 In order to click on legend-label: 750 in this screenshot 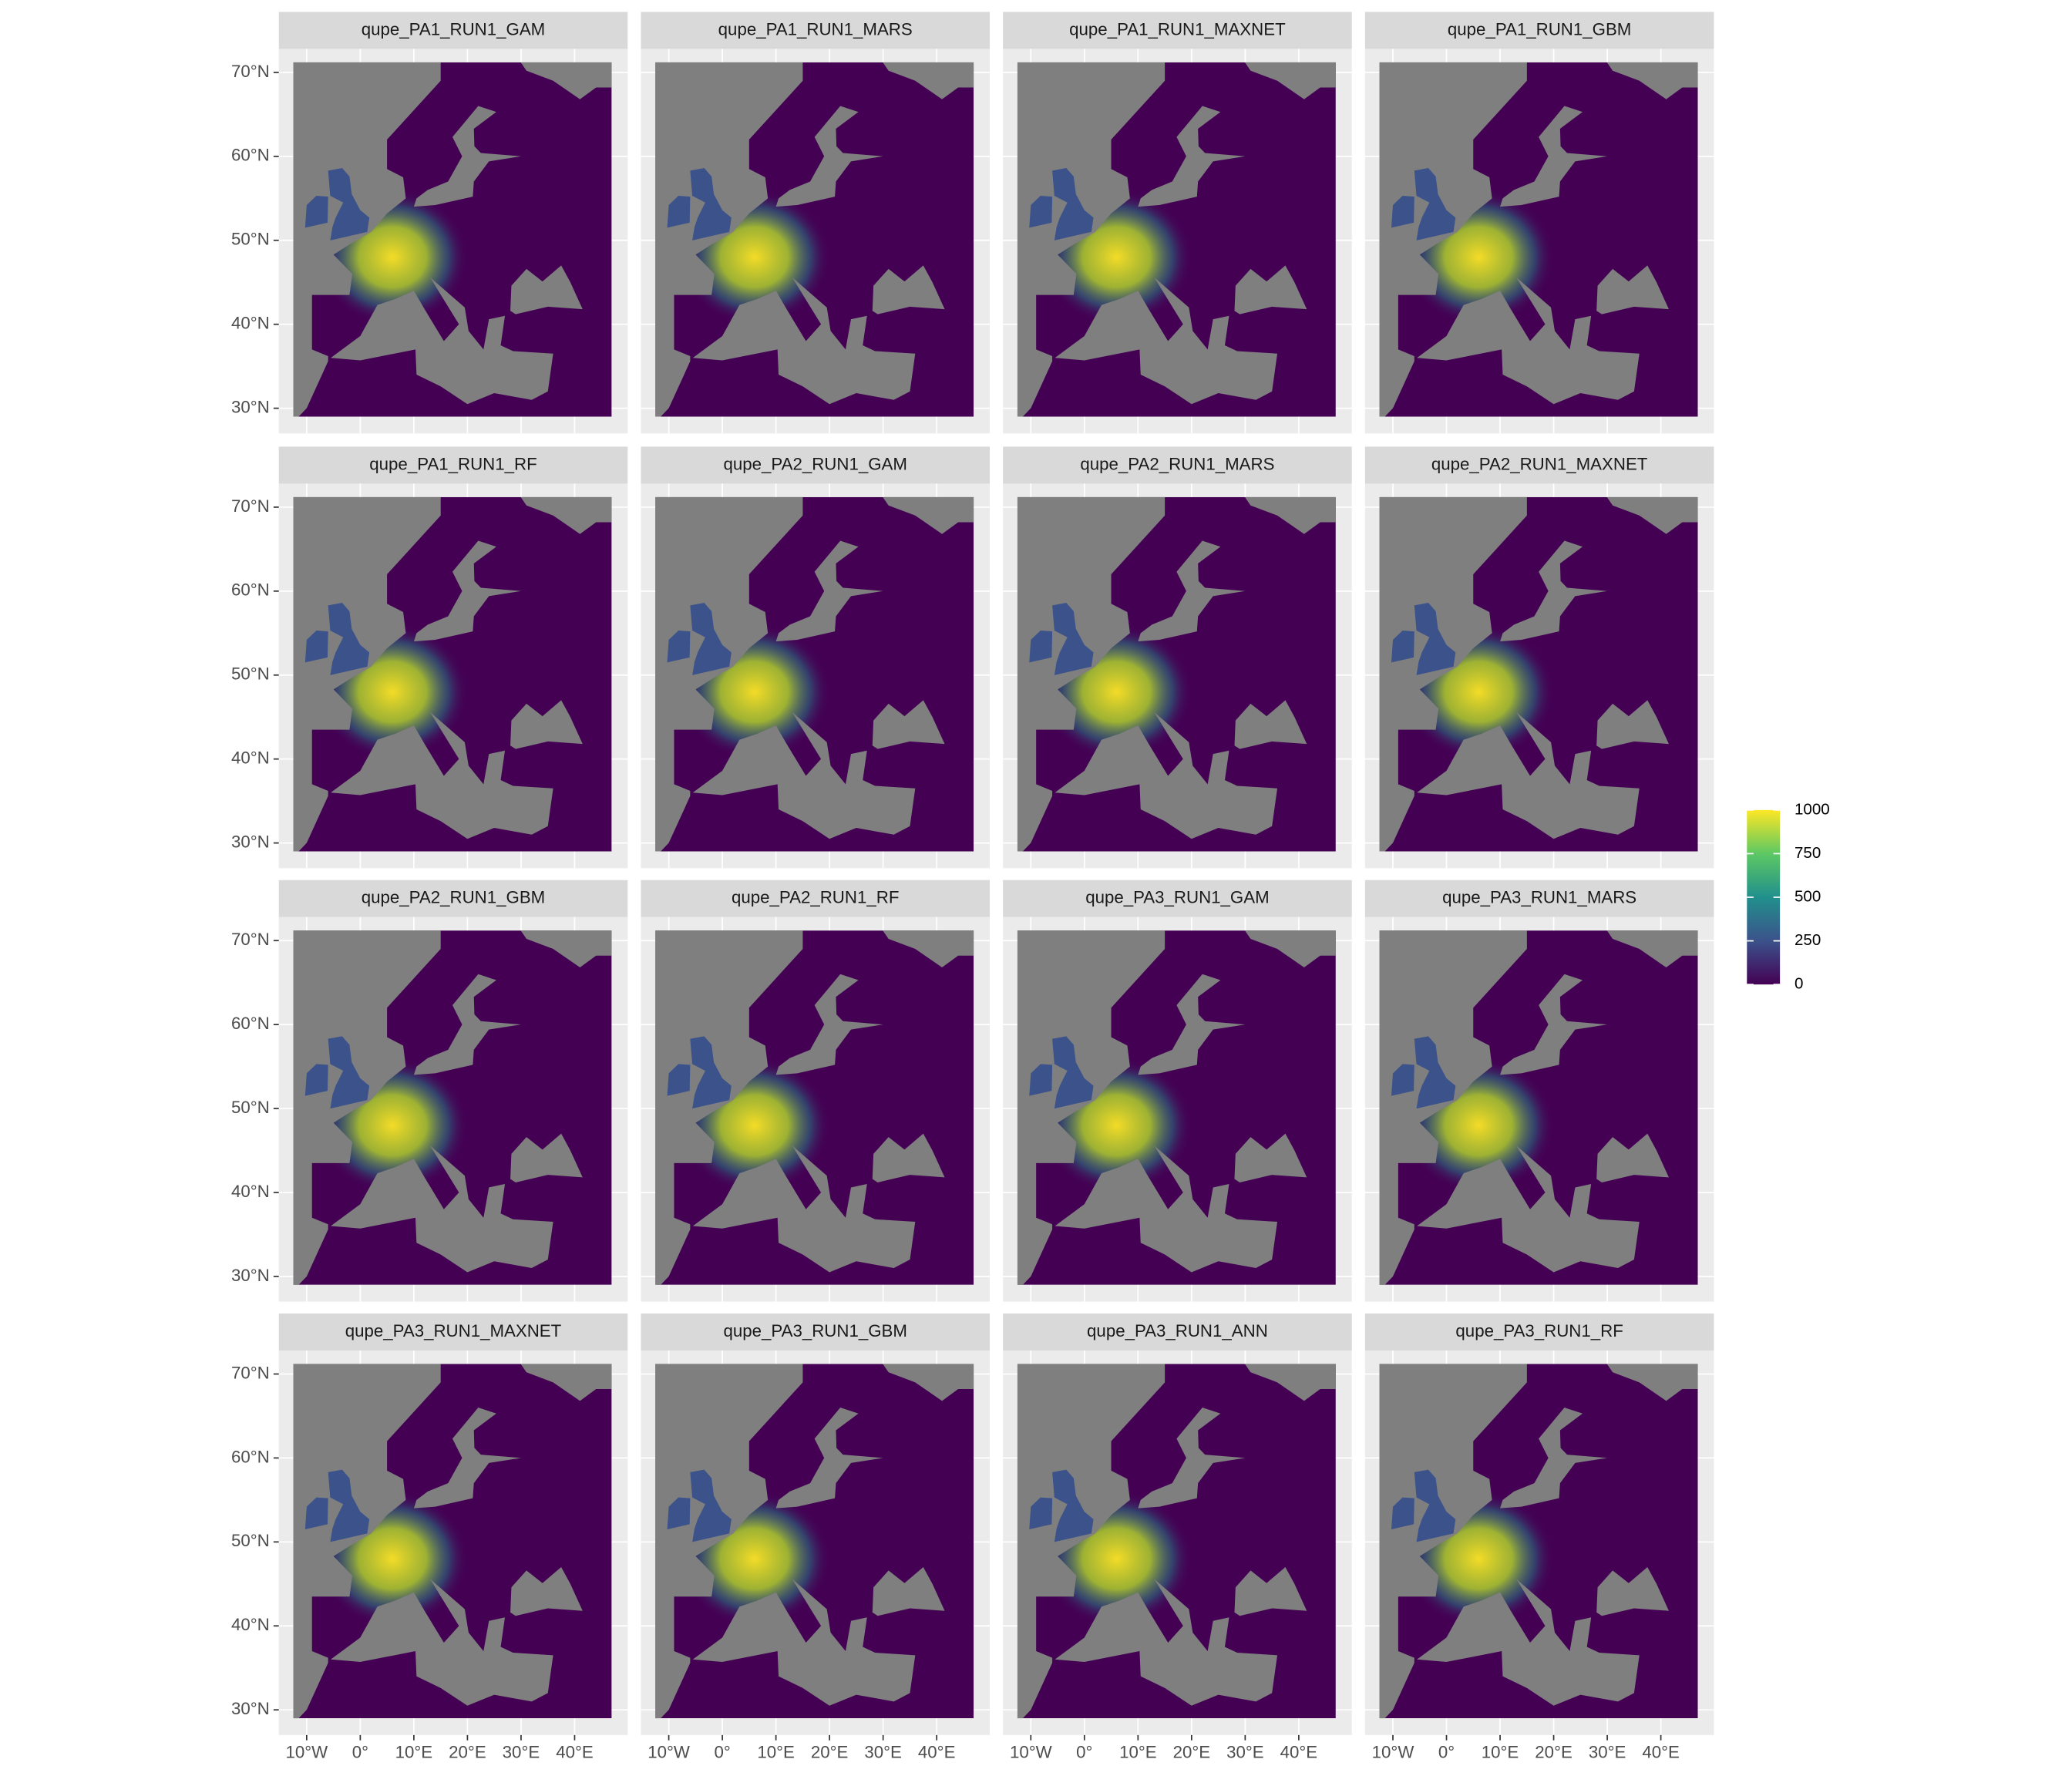, I will do `click(1808, 853)`.